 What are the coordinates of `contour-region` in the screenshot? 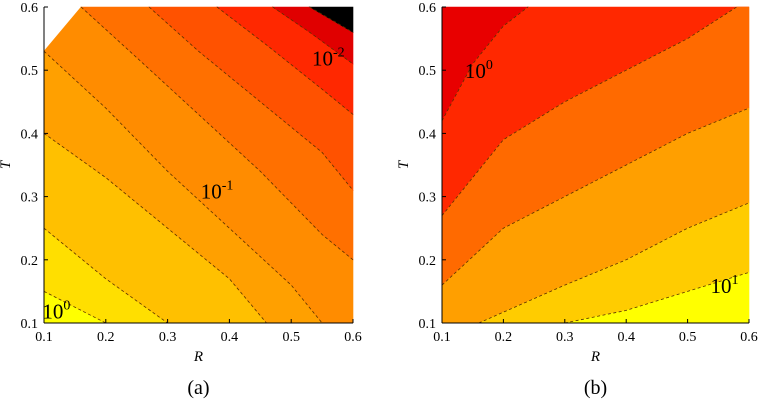 It's located at (331, 19).